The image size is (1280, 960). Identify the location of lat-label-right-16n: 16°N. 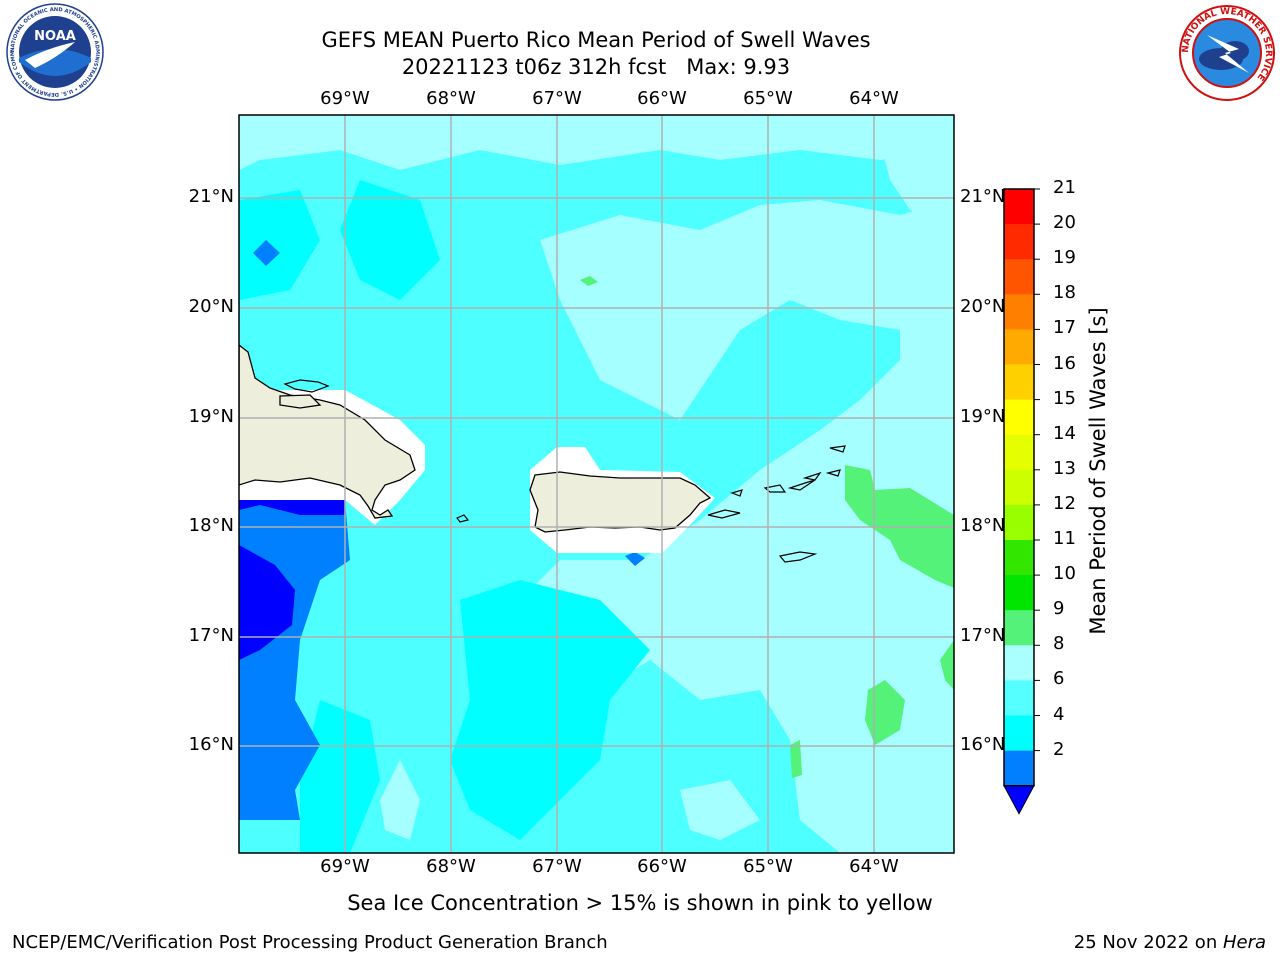
(983, 744).